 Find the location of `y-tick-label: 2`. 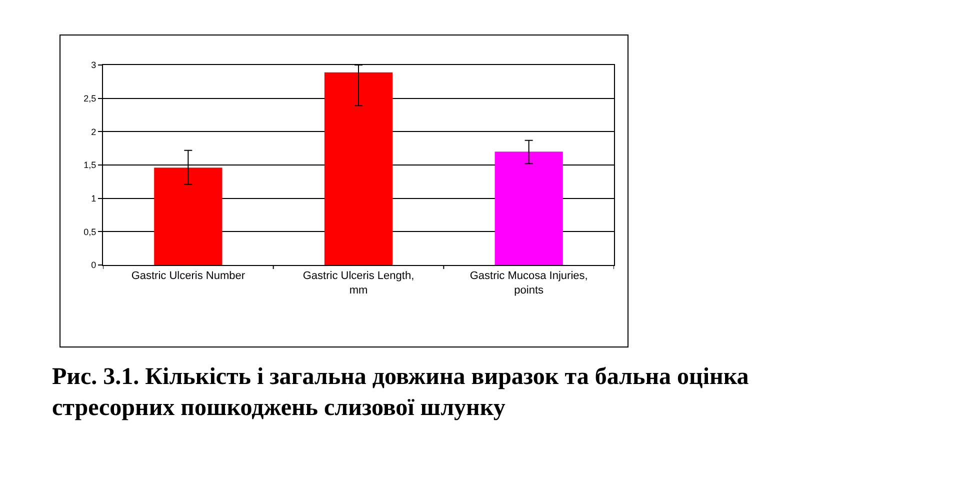

y-tick-label: 2 is located at coordinates (93, 131).